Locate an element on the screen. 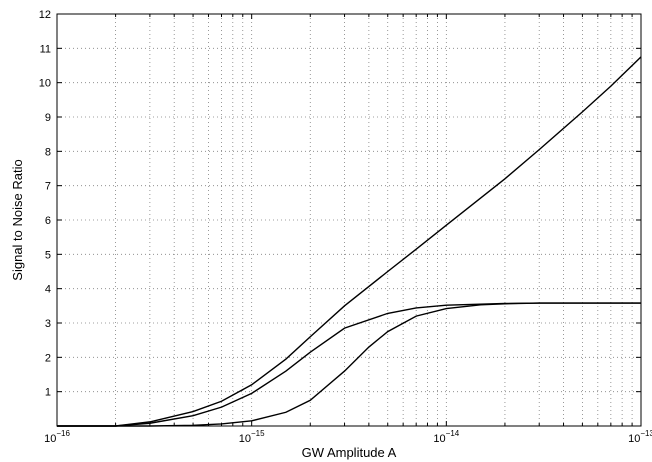 The height and width of the screenshot is (462, 652). x-tick-label: 10−15 is located at coordinates (252, 437).